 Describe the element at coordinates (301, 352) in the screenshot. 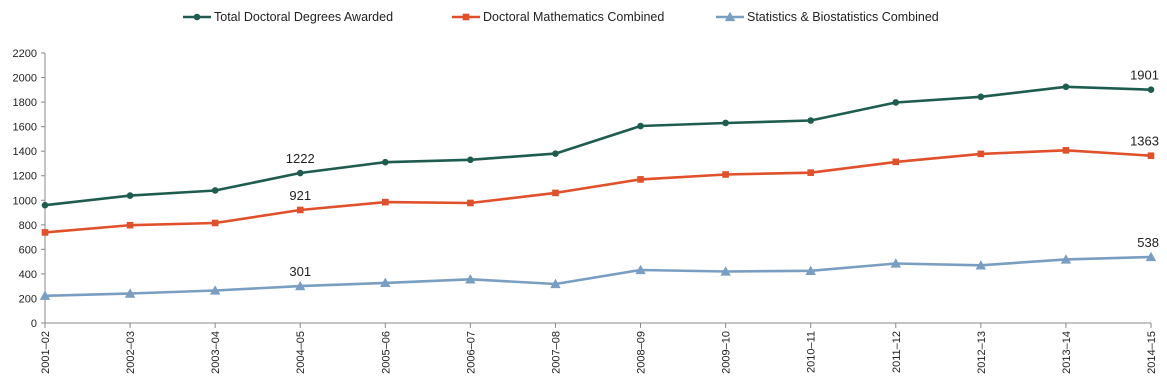

I see `x-tick-label: 2004–05` at that location.